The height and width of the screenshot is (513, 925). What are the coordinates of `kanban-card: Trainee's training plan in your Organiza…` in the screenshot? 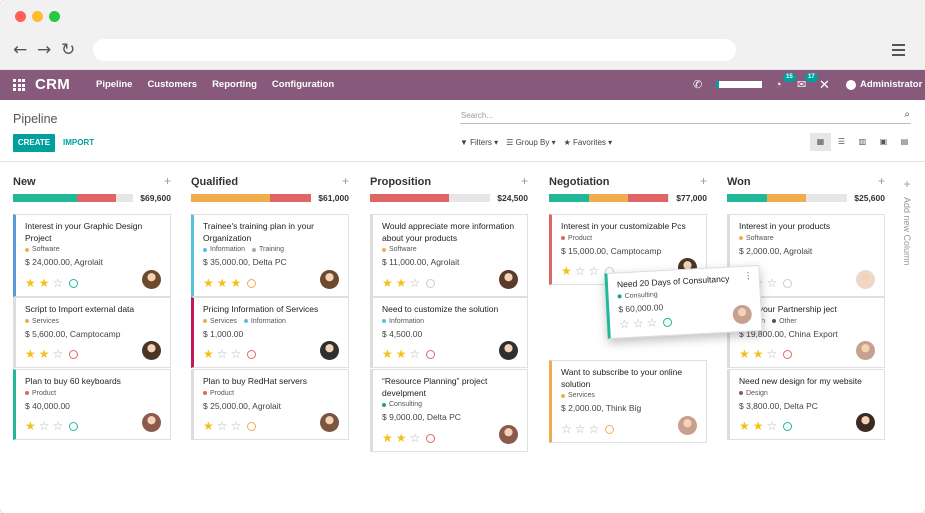 It's located at (270, 255).